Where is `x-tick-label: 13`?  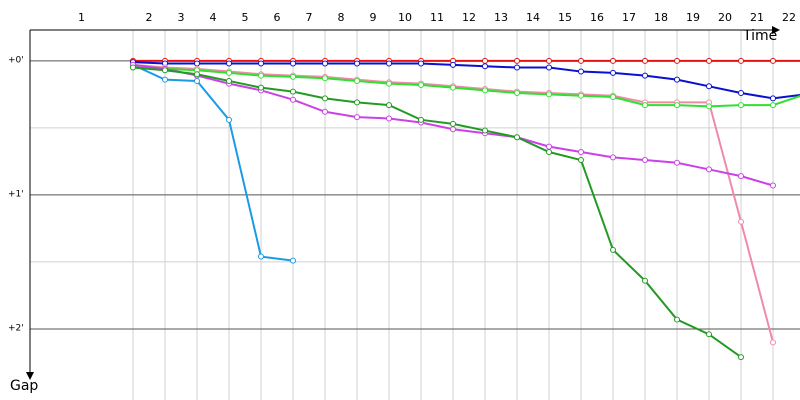 x-tick-label: 13 is located at coordinates (501, 17).